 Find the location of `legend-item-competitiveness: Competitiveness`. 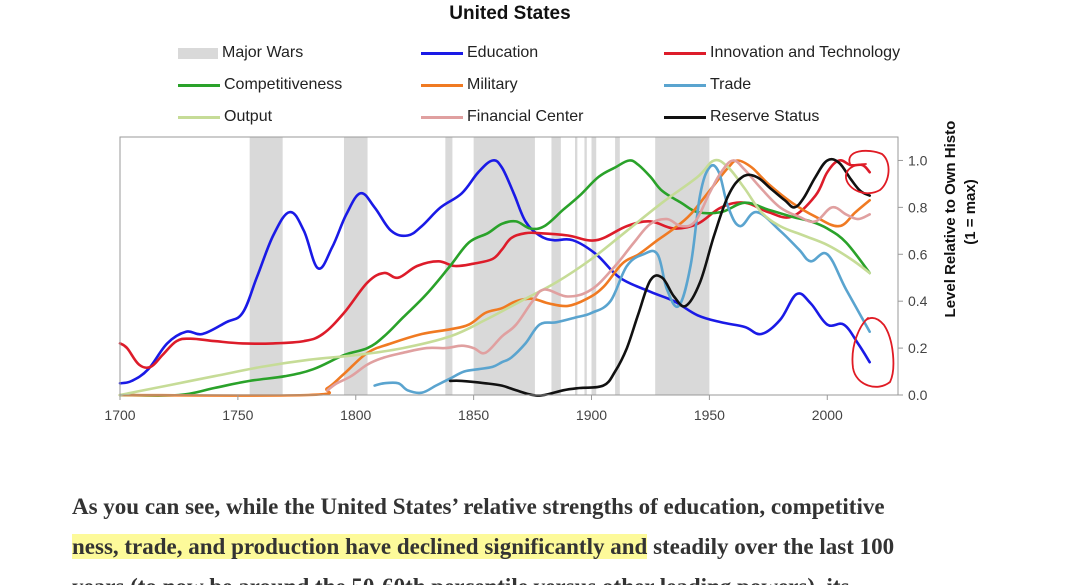

legend-item-competitiveness: Competitiveness is located at coordinates (260, 85).